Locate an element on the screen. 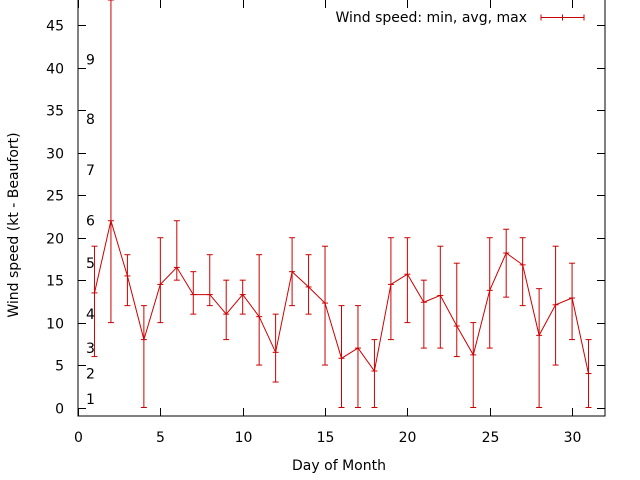 The image size is (640, 480). beaufort-label: 1 is located at coordinates (90, 400).